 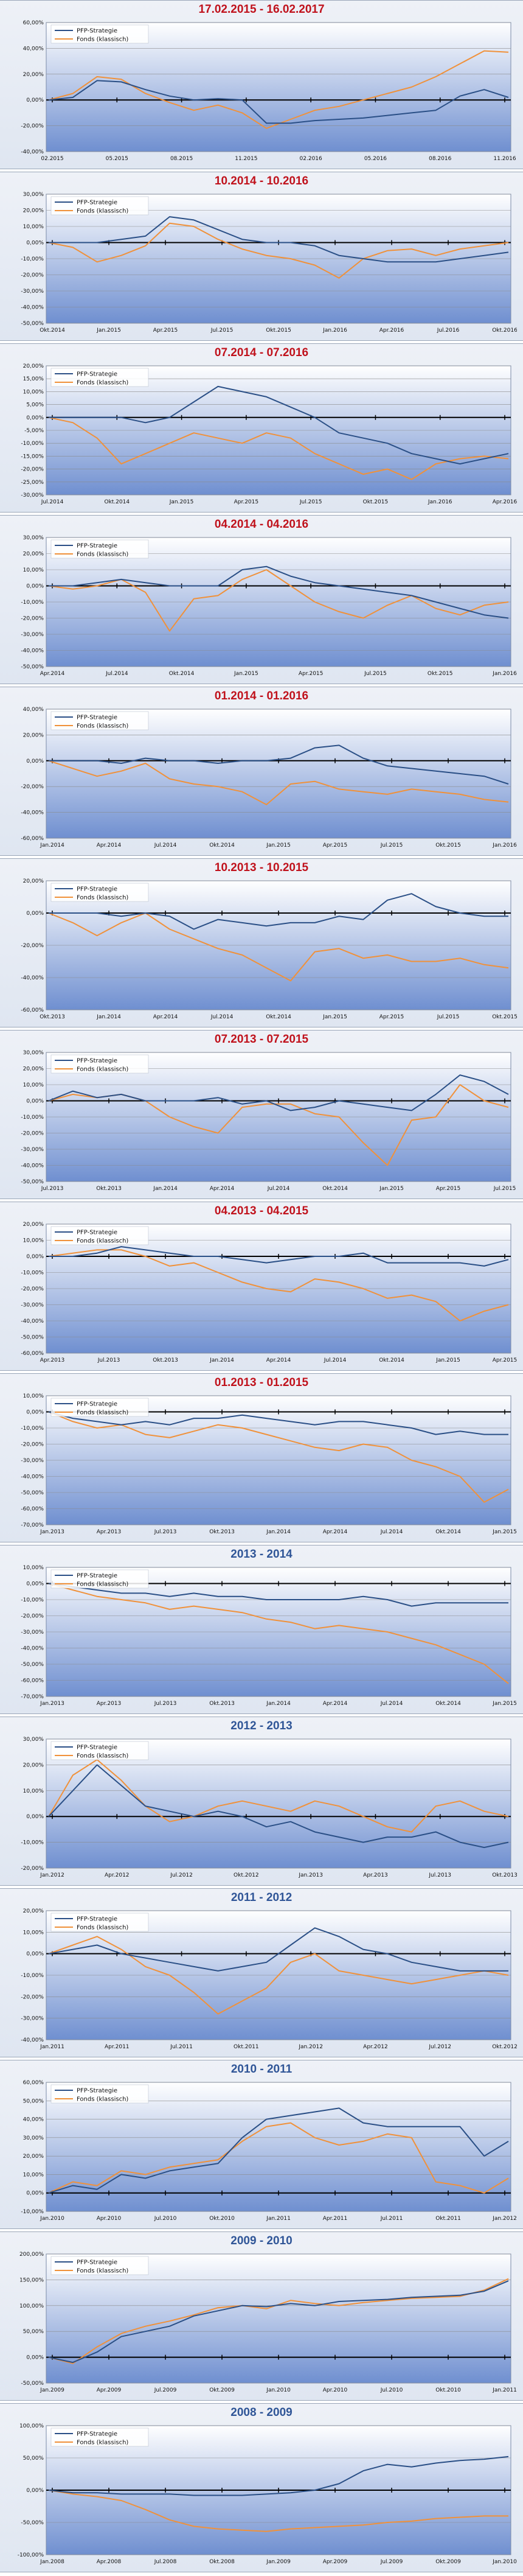 I want to click on x-tick-label: Jul.2011, so click(x=182, y=2047).